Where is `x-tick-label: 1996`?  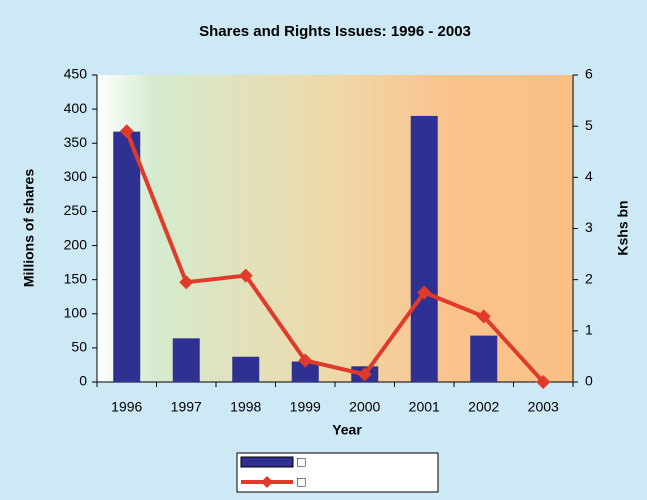 x-tick-label: 1996 is located at coordinates (126, 407).